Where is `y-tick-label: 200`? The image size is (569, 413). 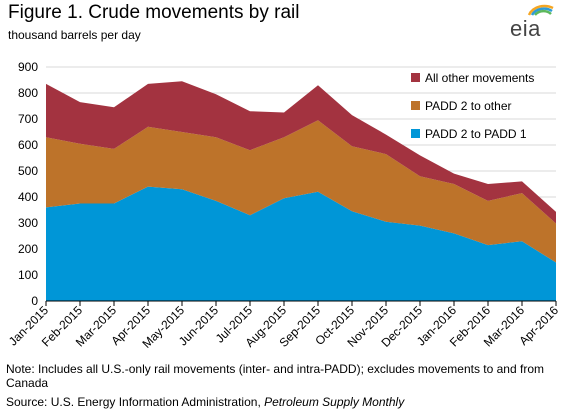 y-tick-label: 200 is located at coordinates (28, 249).